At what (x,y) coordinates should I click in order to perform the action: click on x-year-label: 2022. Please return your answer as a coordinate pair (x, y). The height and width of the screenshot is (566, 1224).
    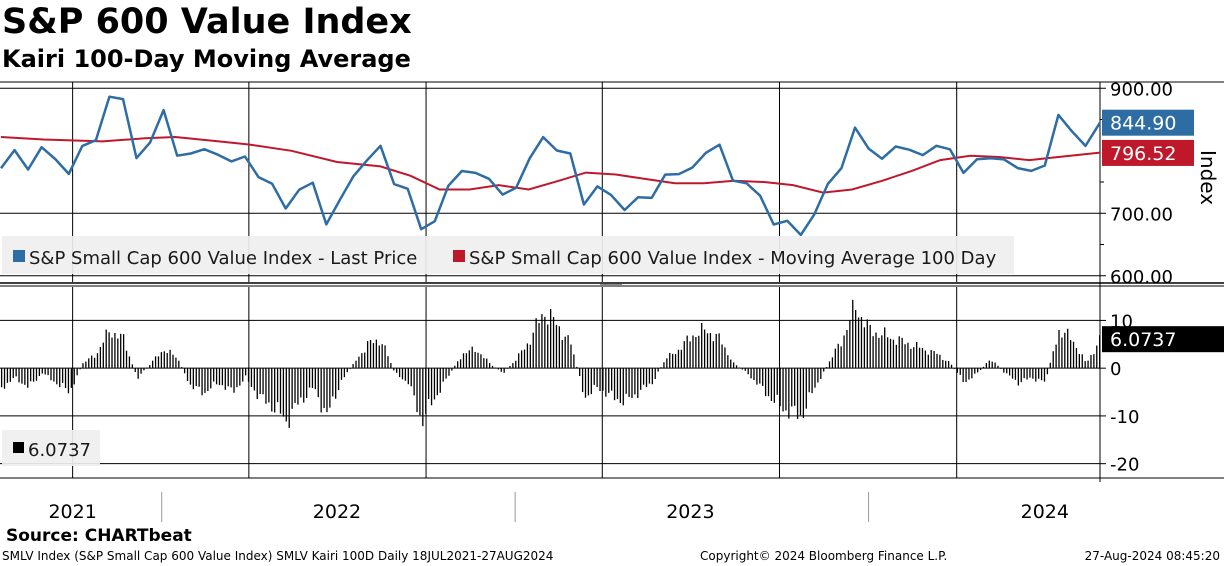
    Looking at the image, I should click on (337, 512).